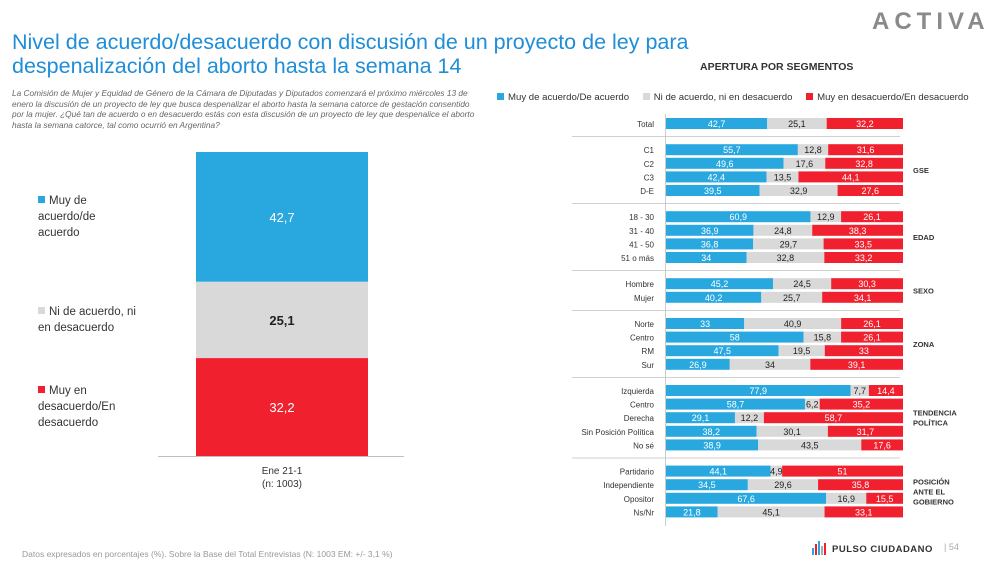  Describe the element at coordinates (862, 405) in the screenshot. I see `segment-value-disagree: 35,2` at that location.